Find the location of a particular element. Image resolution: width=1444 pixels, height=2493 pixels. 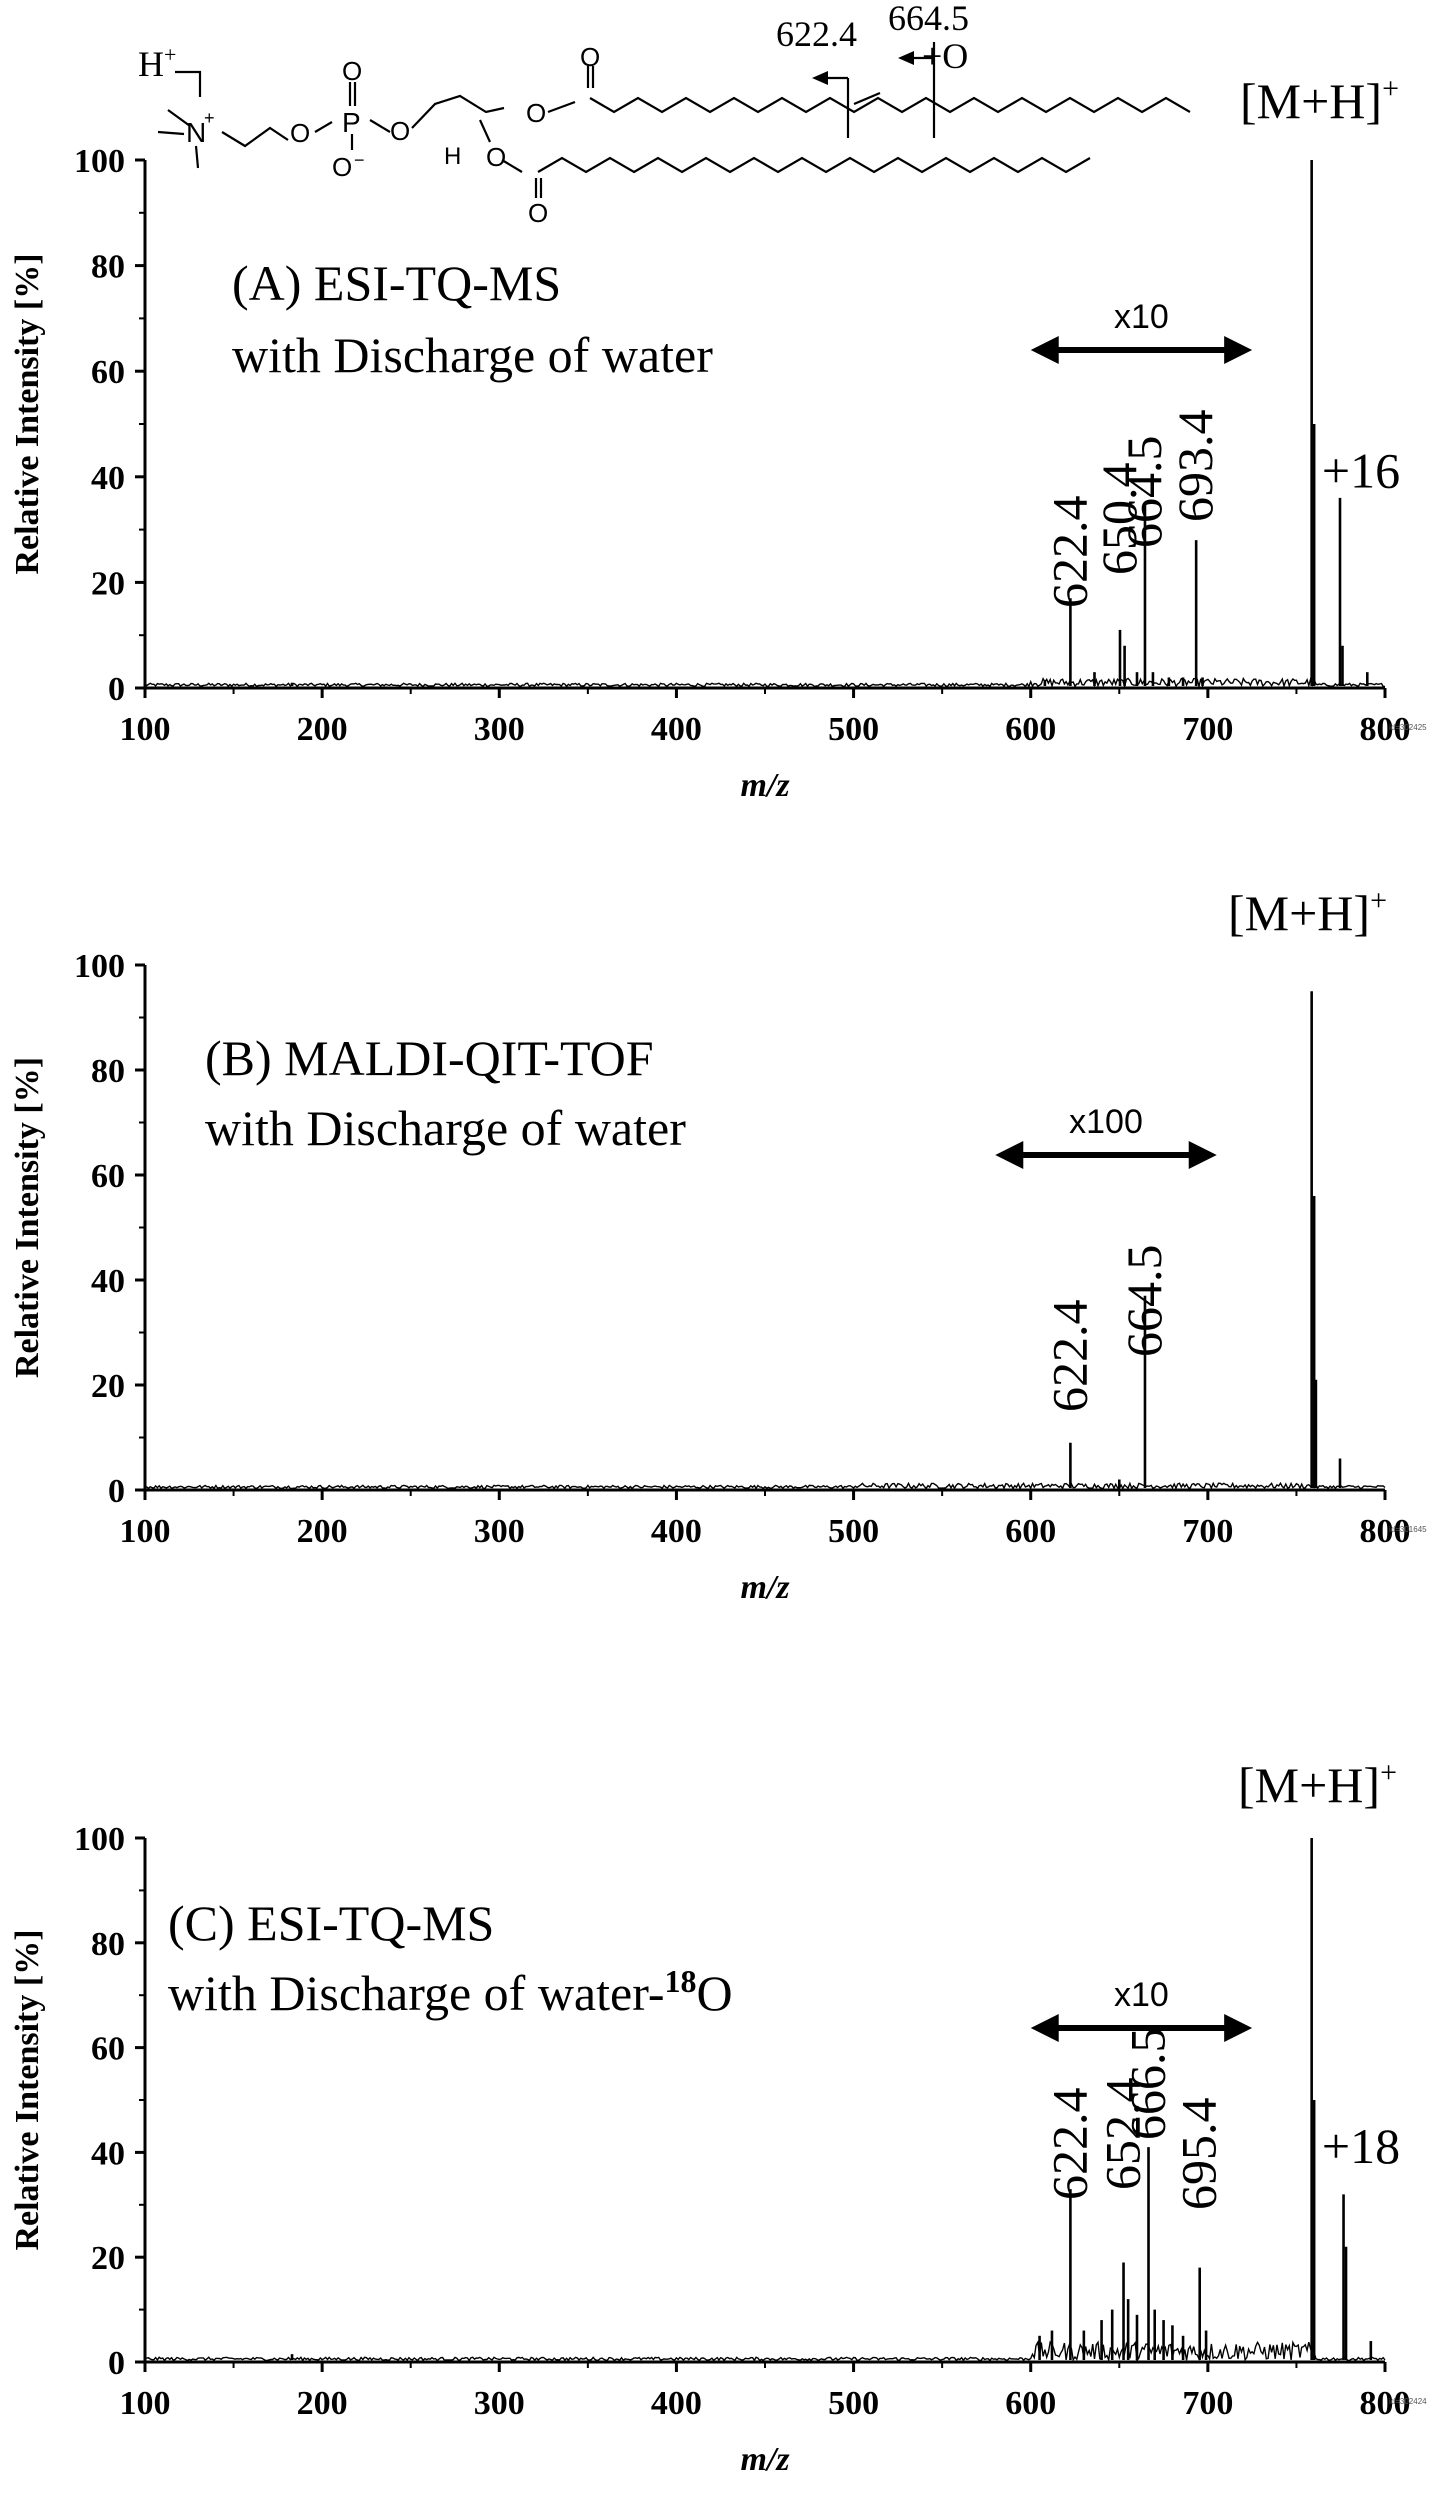

atom-label: + is located at coordinates (209, 118).